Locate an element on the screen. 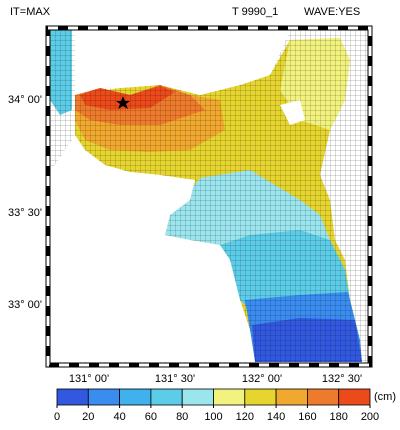 This screenshot has height=430, width=400. colorbar-tick-label: 200 is located at coordinates (370, 417).